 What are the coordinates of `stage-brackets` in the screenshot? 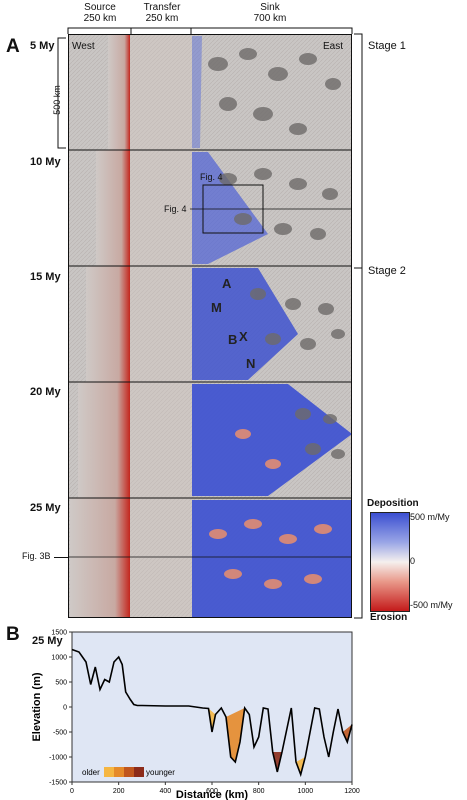 It's located at (358, 326).